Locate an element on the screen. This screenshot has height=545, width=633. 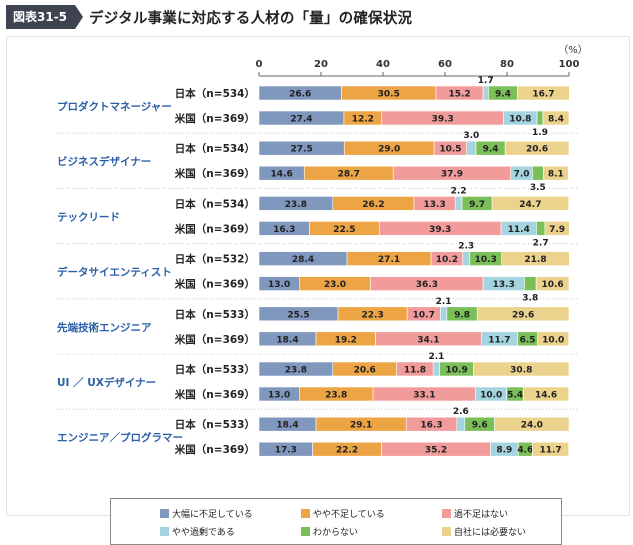
data-label: 15.2 is located at coordinates (459, 95).